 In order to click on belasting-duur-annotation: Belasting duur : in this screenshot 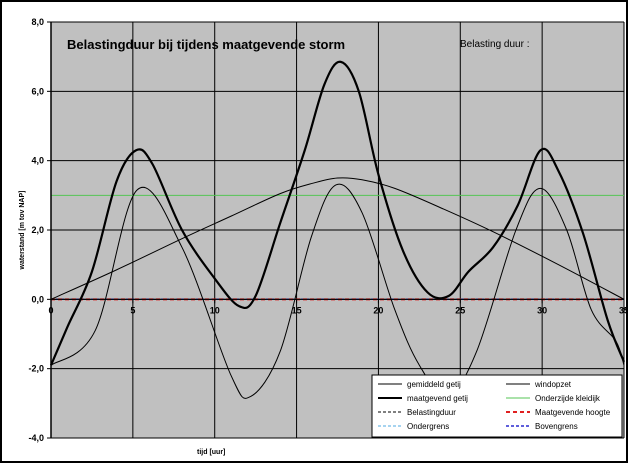, I will do `click(495, 44)`.